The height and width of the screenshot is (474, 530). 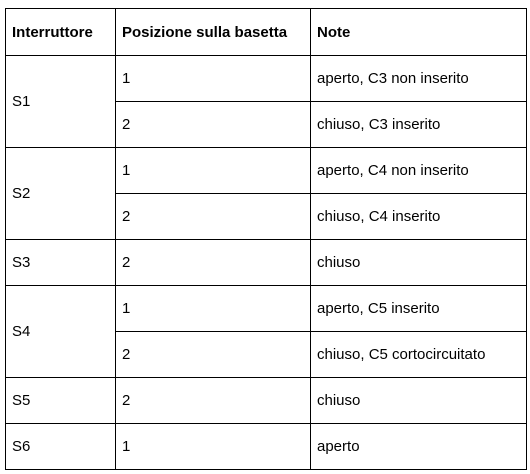 I want to click on header-switch: Interruttore, so click(x=60, y=32).